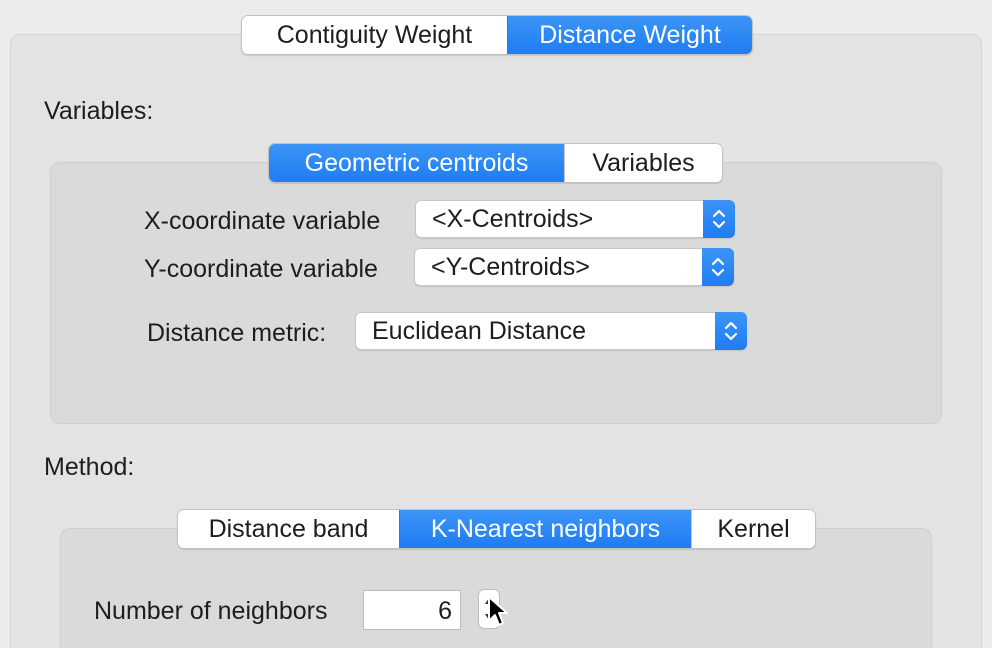 The image size is (992, 648). I want to click on variables-heading: Variables:, so click(99, 111).